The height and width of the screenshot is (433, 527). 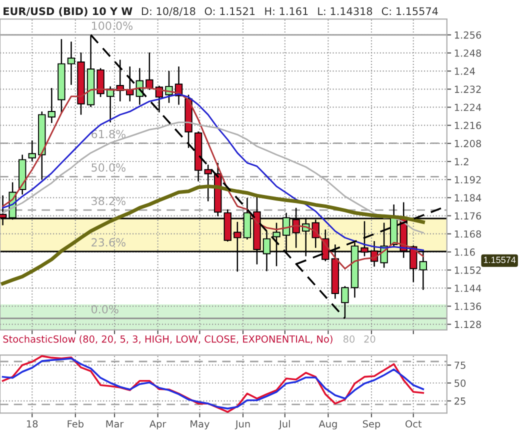 I want to click on annotation: 23.6%, so click(x=109, y=242).